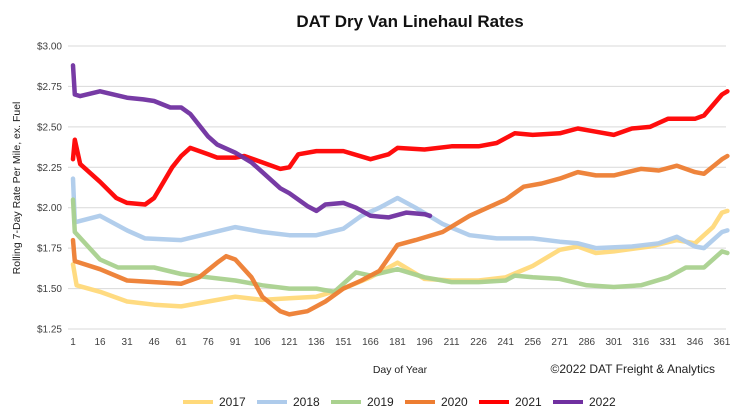 The height and width of the screenshot is (410, 741). Describe the element at coordinates (100, 342) in the screenshot. I see `x-tick-label: 16` at that location.